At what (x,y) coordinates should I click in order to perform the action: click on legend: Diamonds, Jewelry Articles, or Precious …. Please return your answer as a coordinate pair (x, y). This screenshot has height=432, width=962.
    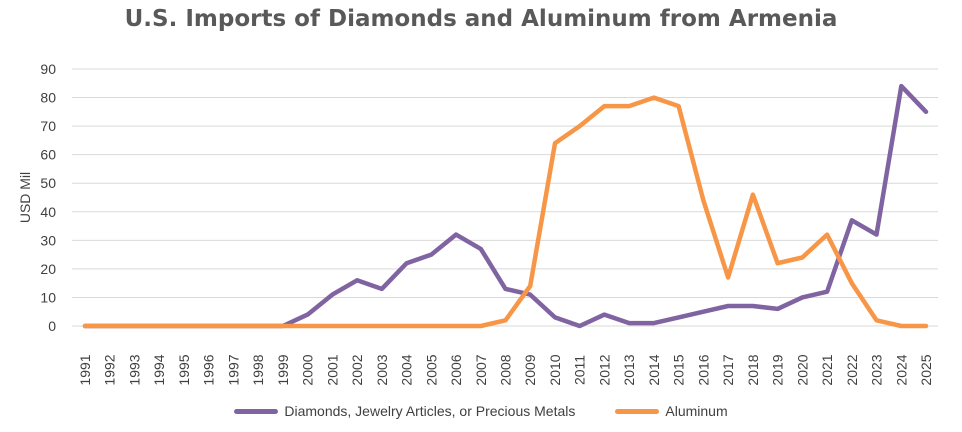
    Looking at the image, I should click on (481, 411).